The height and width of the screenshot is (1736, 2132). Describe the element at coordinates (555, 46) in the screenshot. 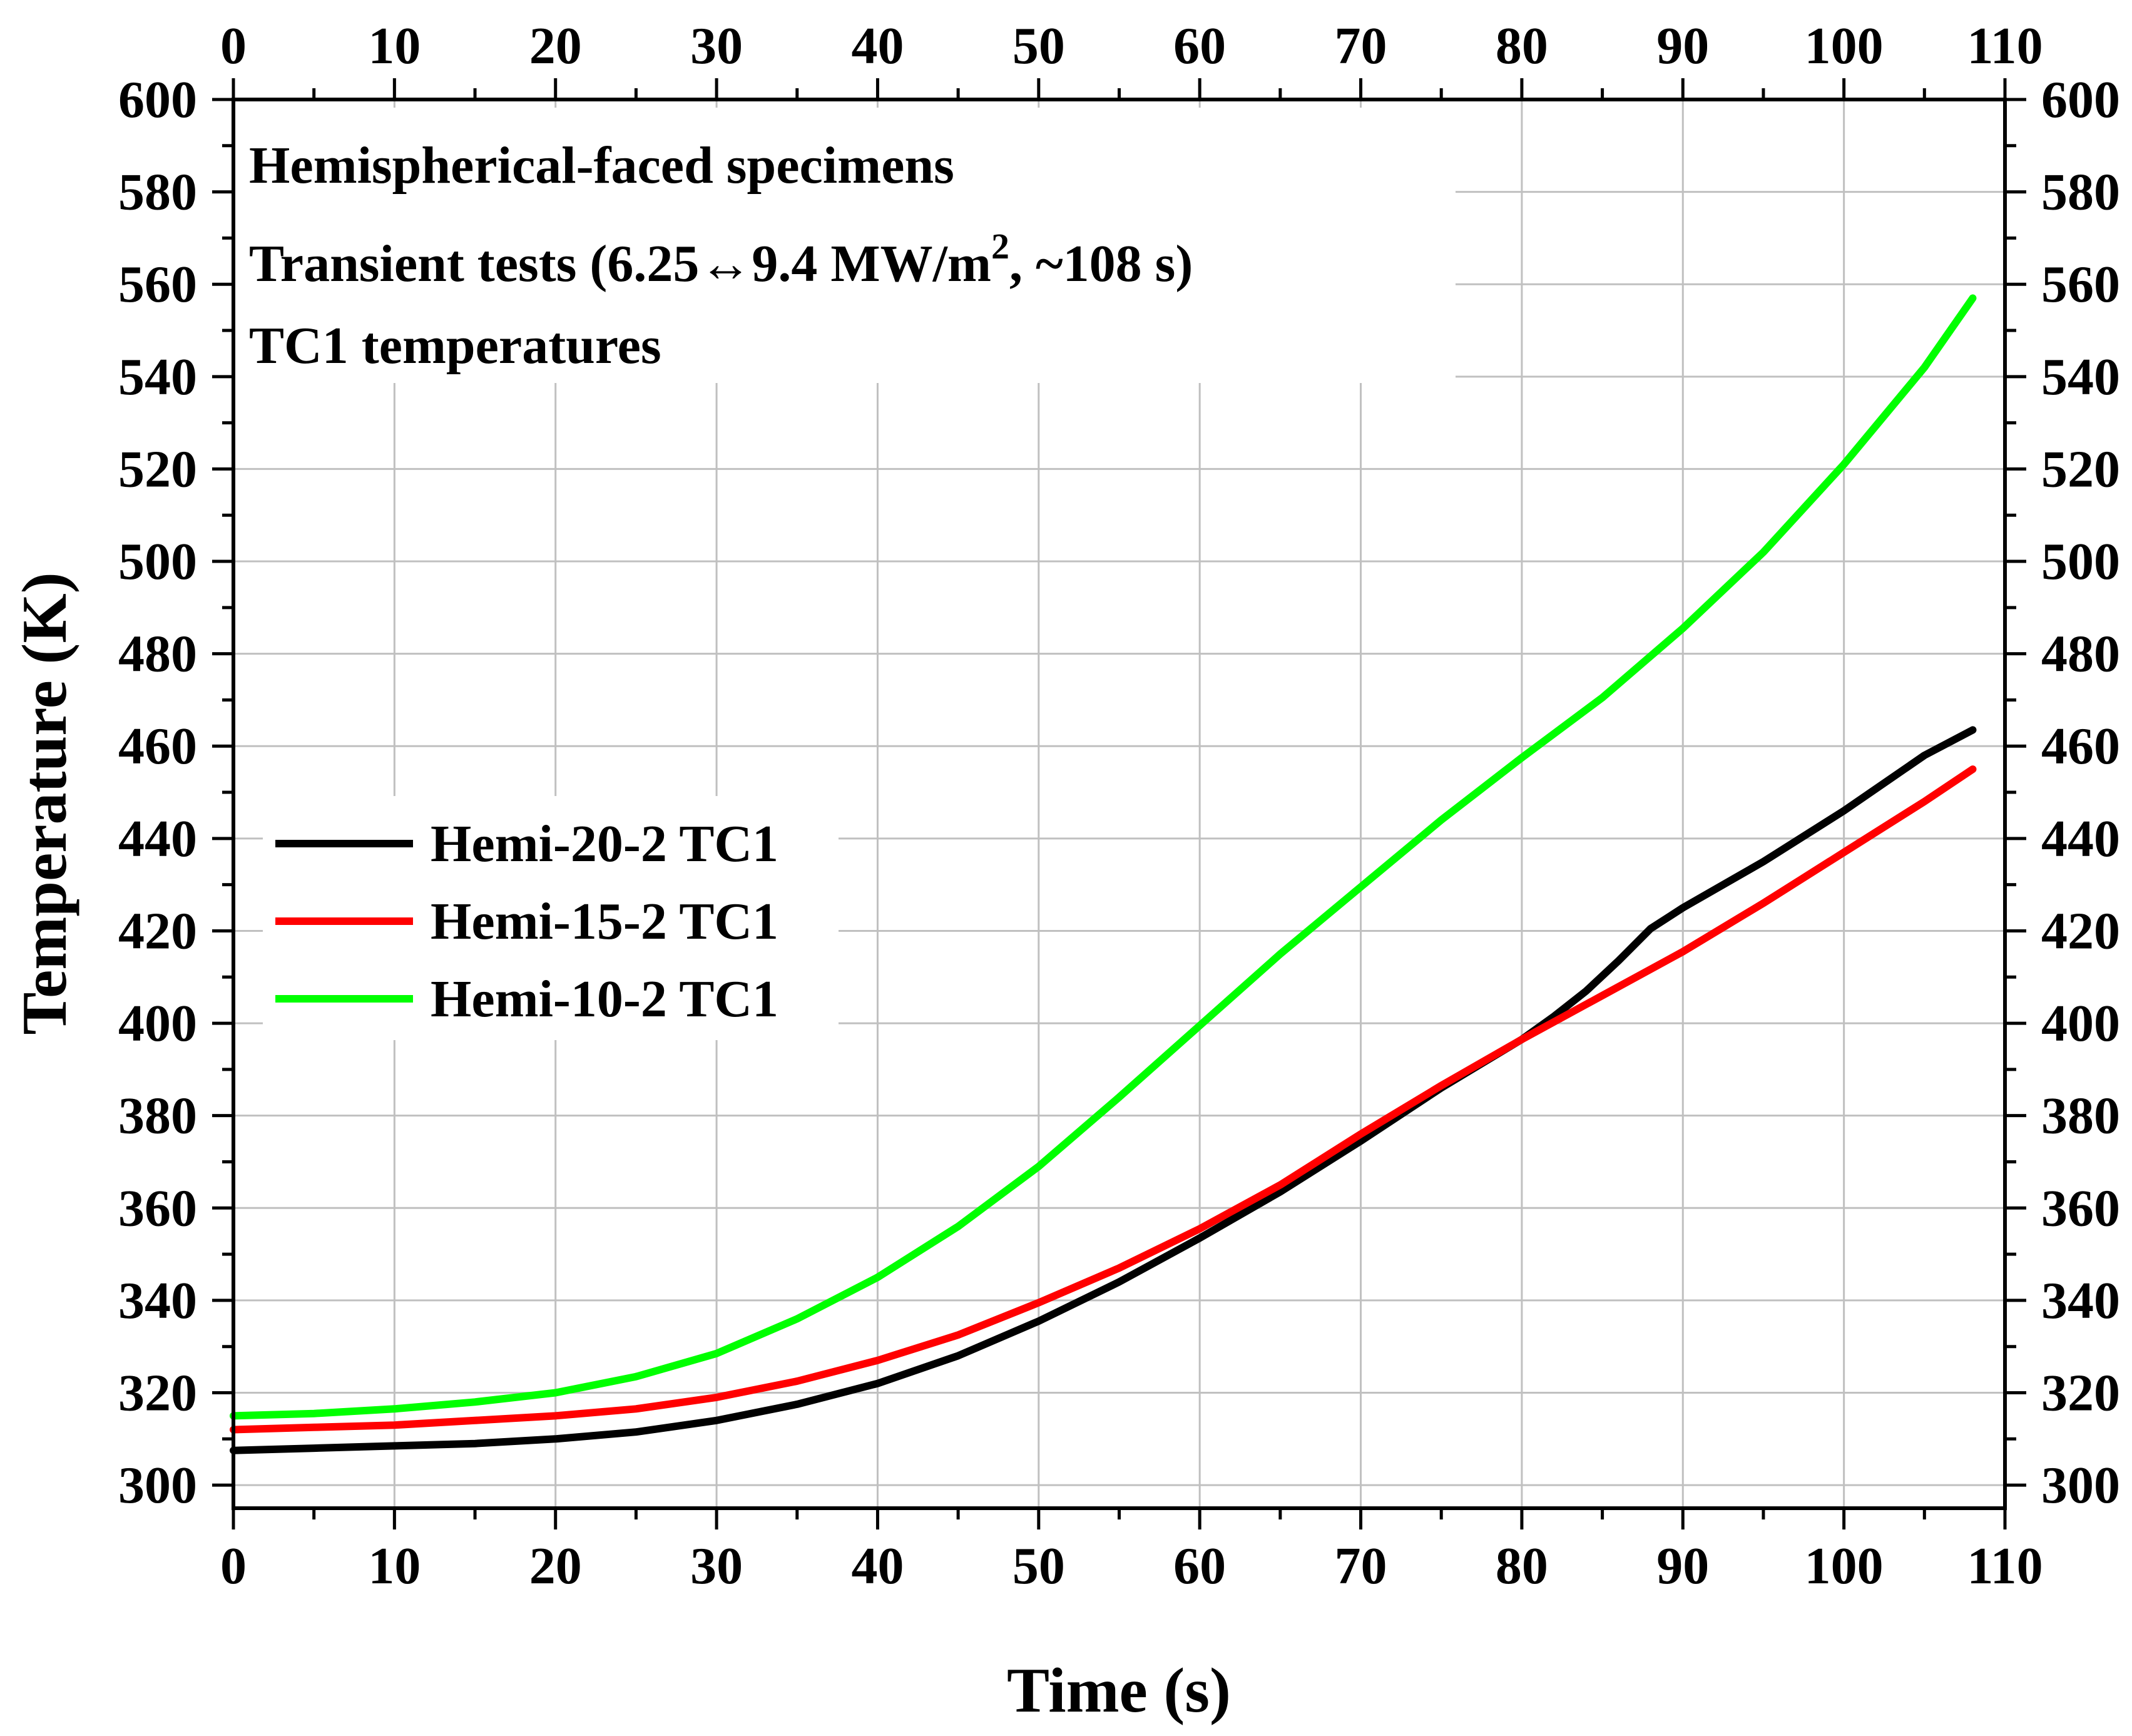

I see `x-tick-label-top: 20` at that location.